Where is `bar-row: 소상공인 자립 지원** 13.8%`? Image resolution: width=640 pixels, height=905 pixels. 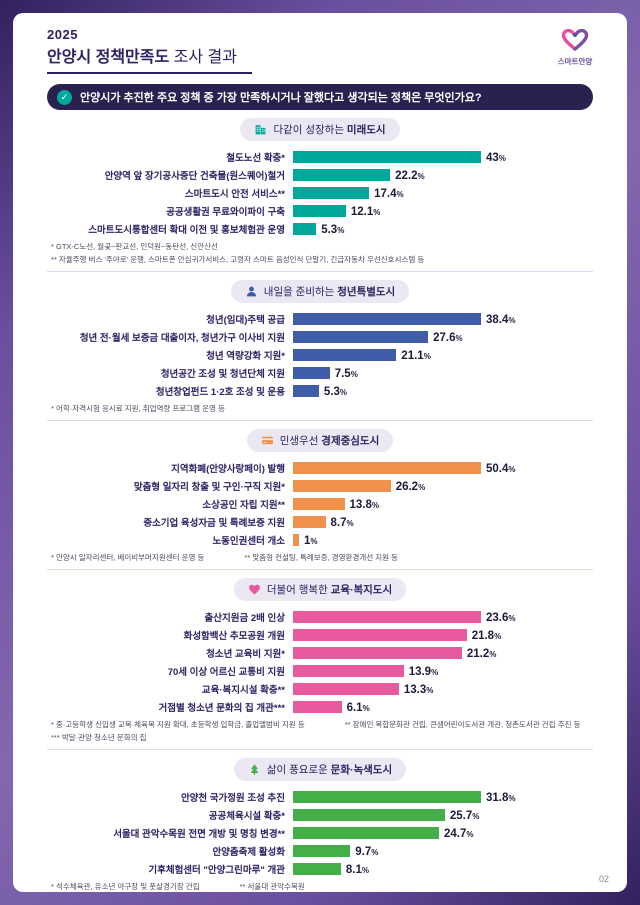 bar-row: 소상공인 자립 지원** 13.8% is located at coordinates (320, 504).